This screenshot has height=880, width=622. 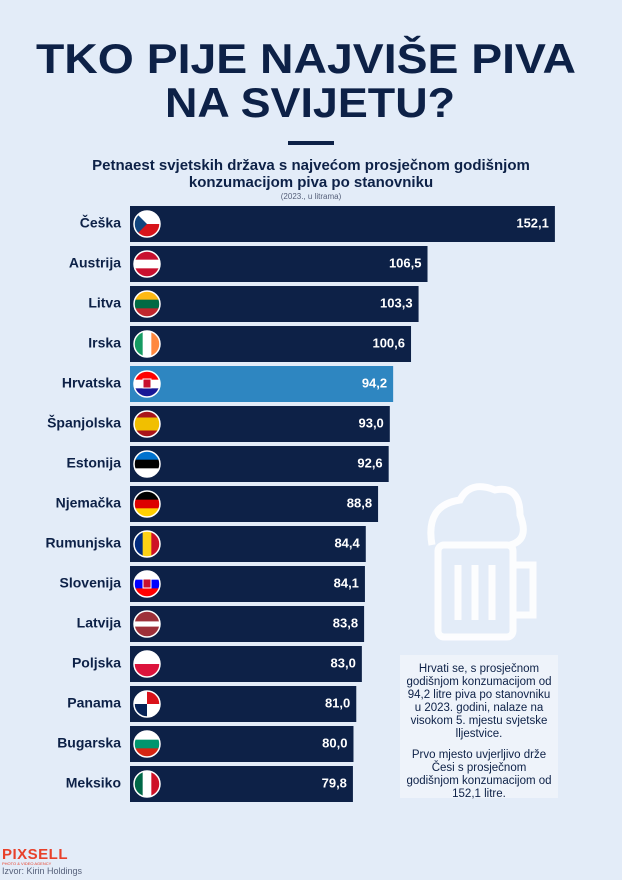 I want to click on unit-note: (2023., u litrama), so click(x=311, y=196).